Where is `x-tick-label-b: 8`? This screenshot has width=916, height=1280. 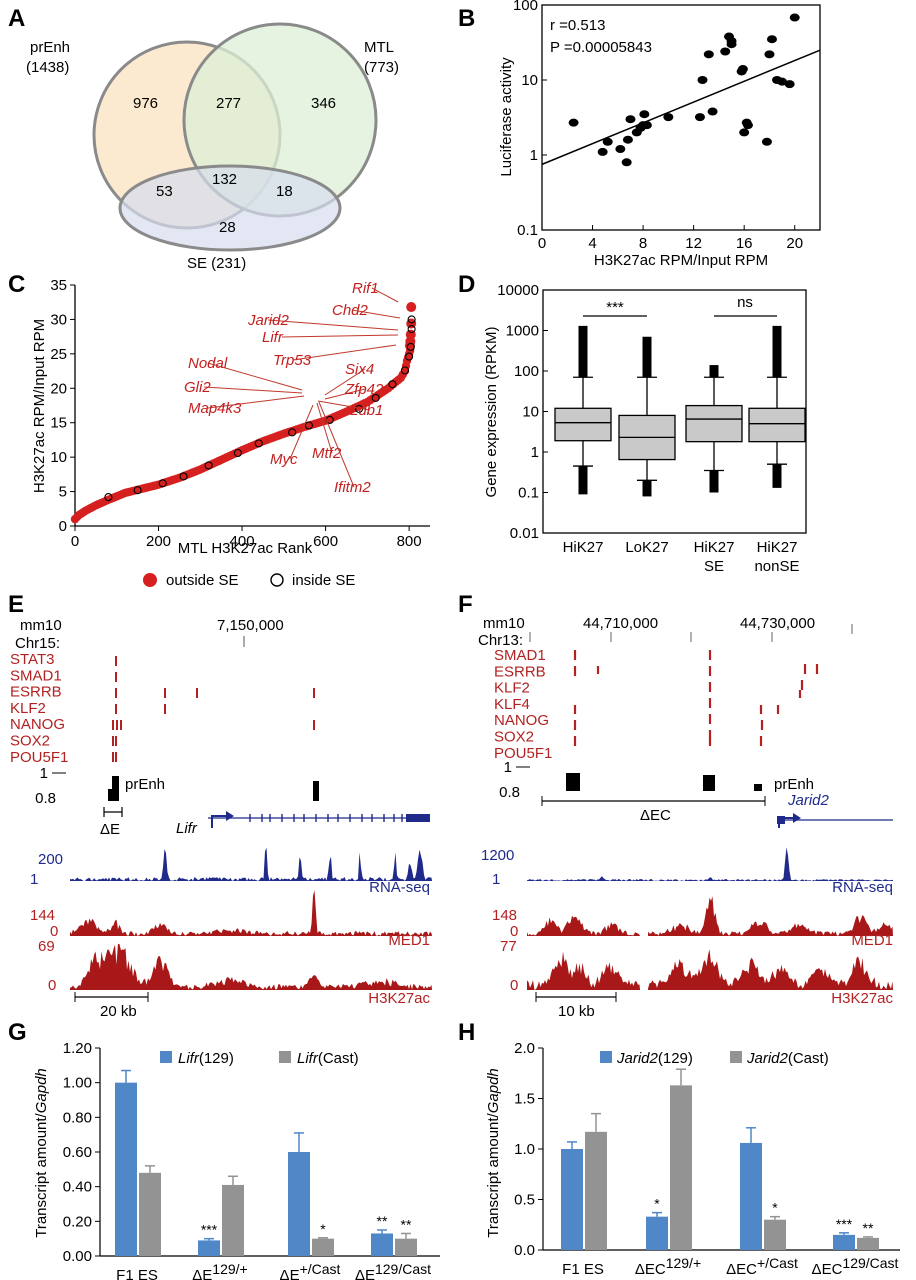
x-tick-label-b: 8 is located at coordinates (643, 243).